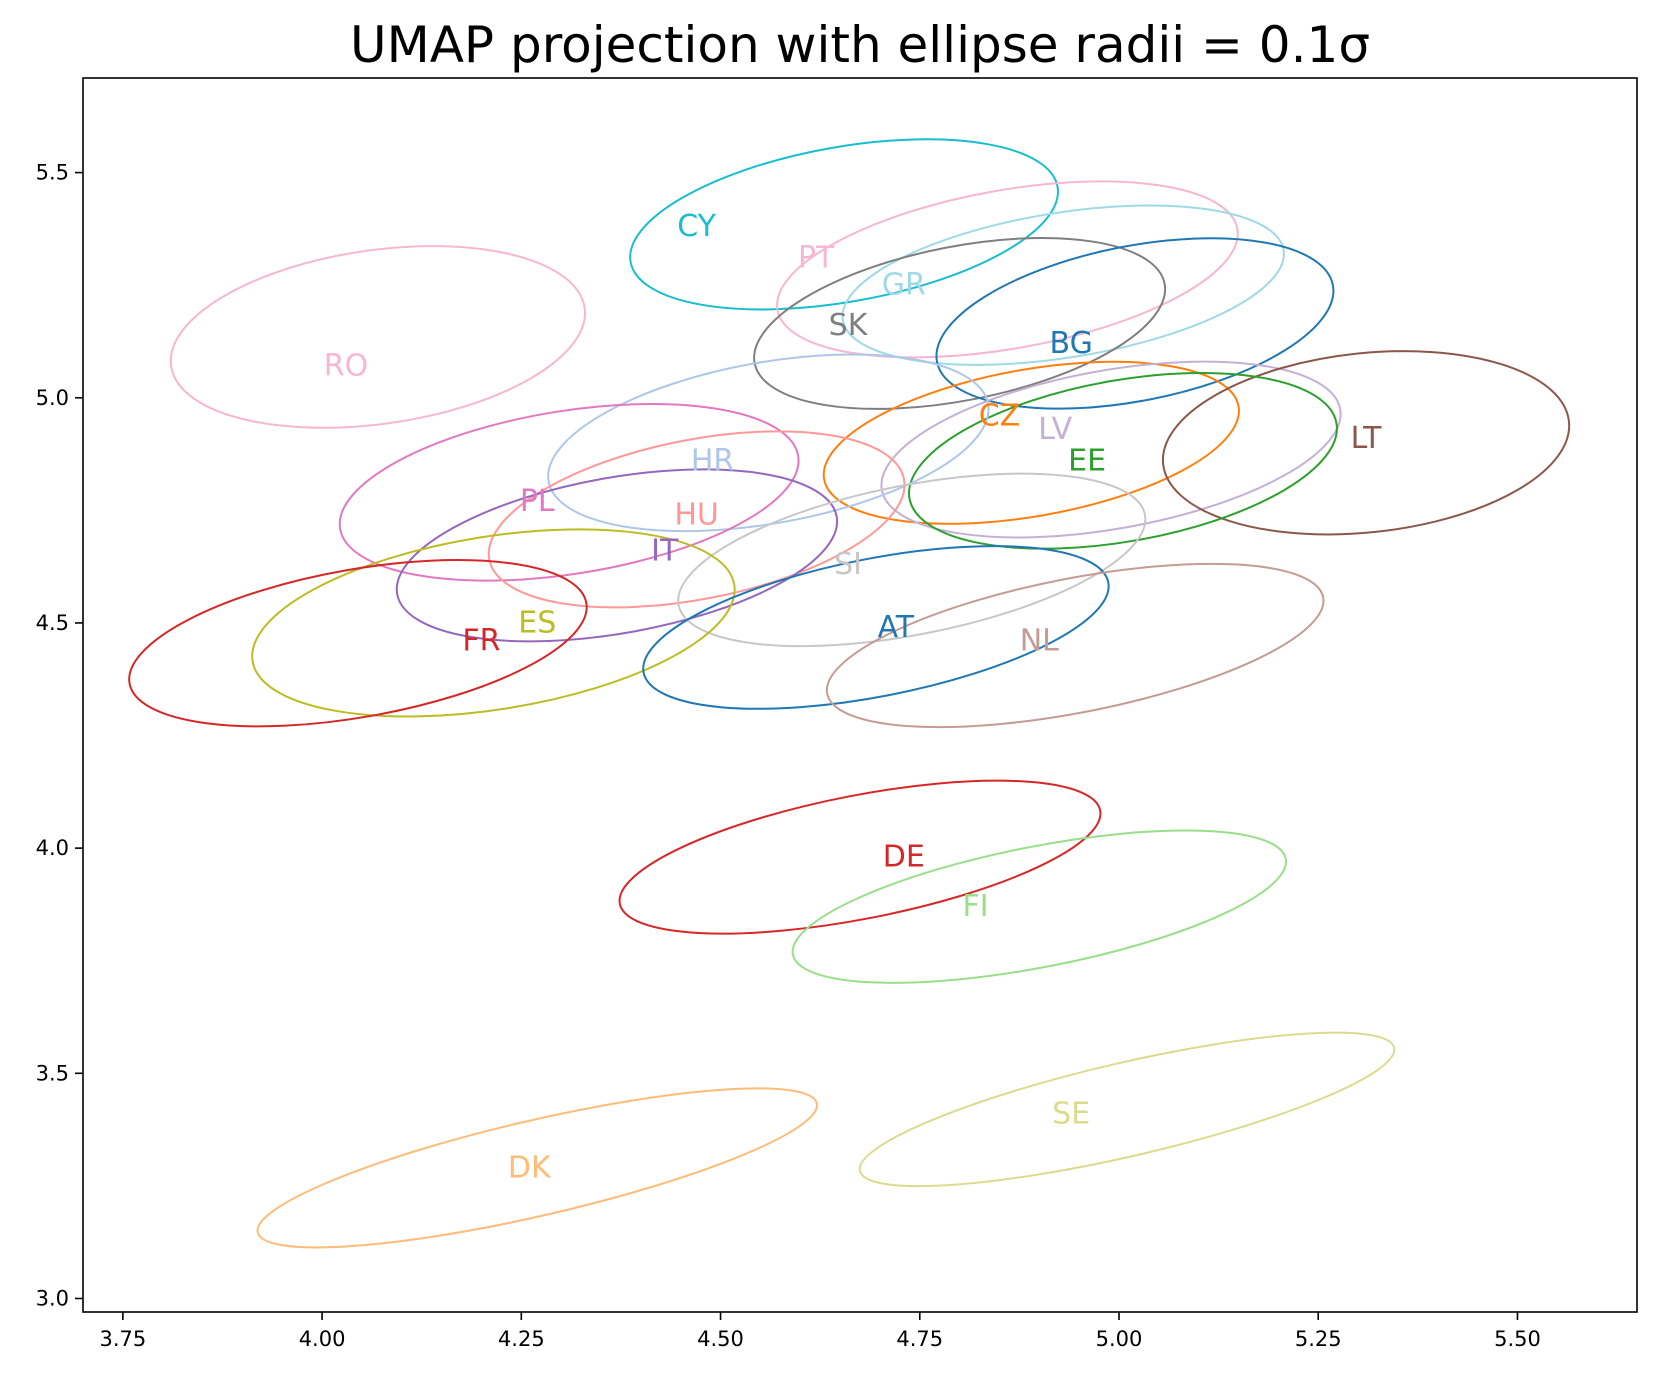  I want to click on x-tick-label: 5.50, so click(1517, 1339).